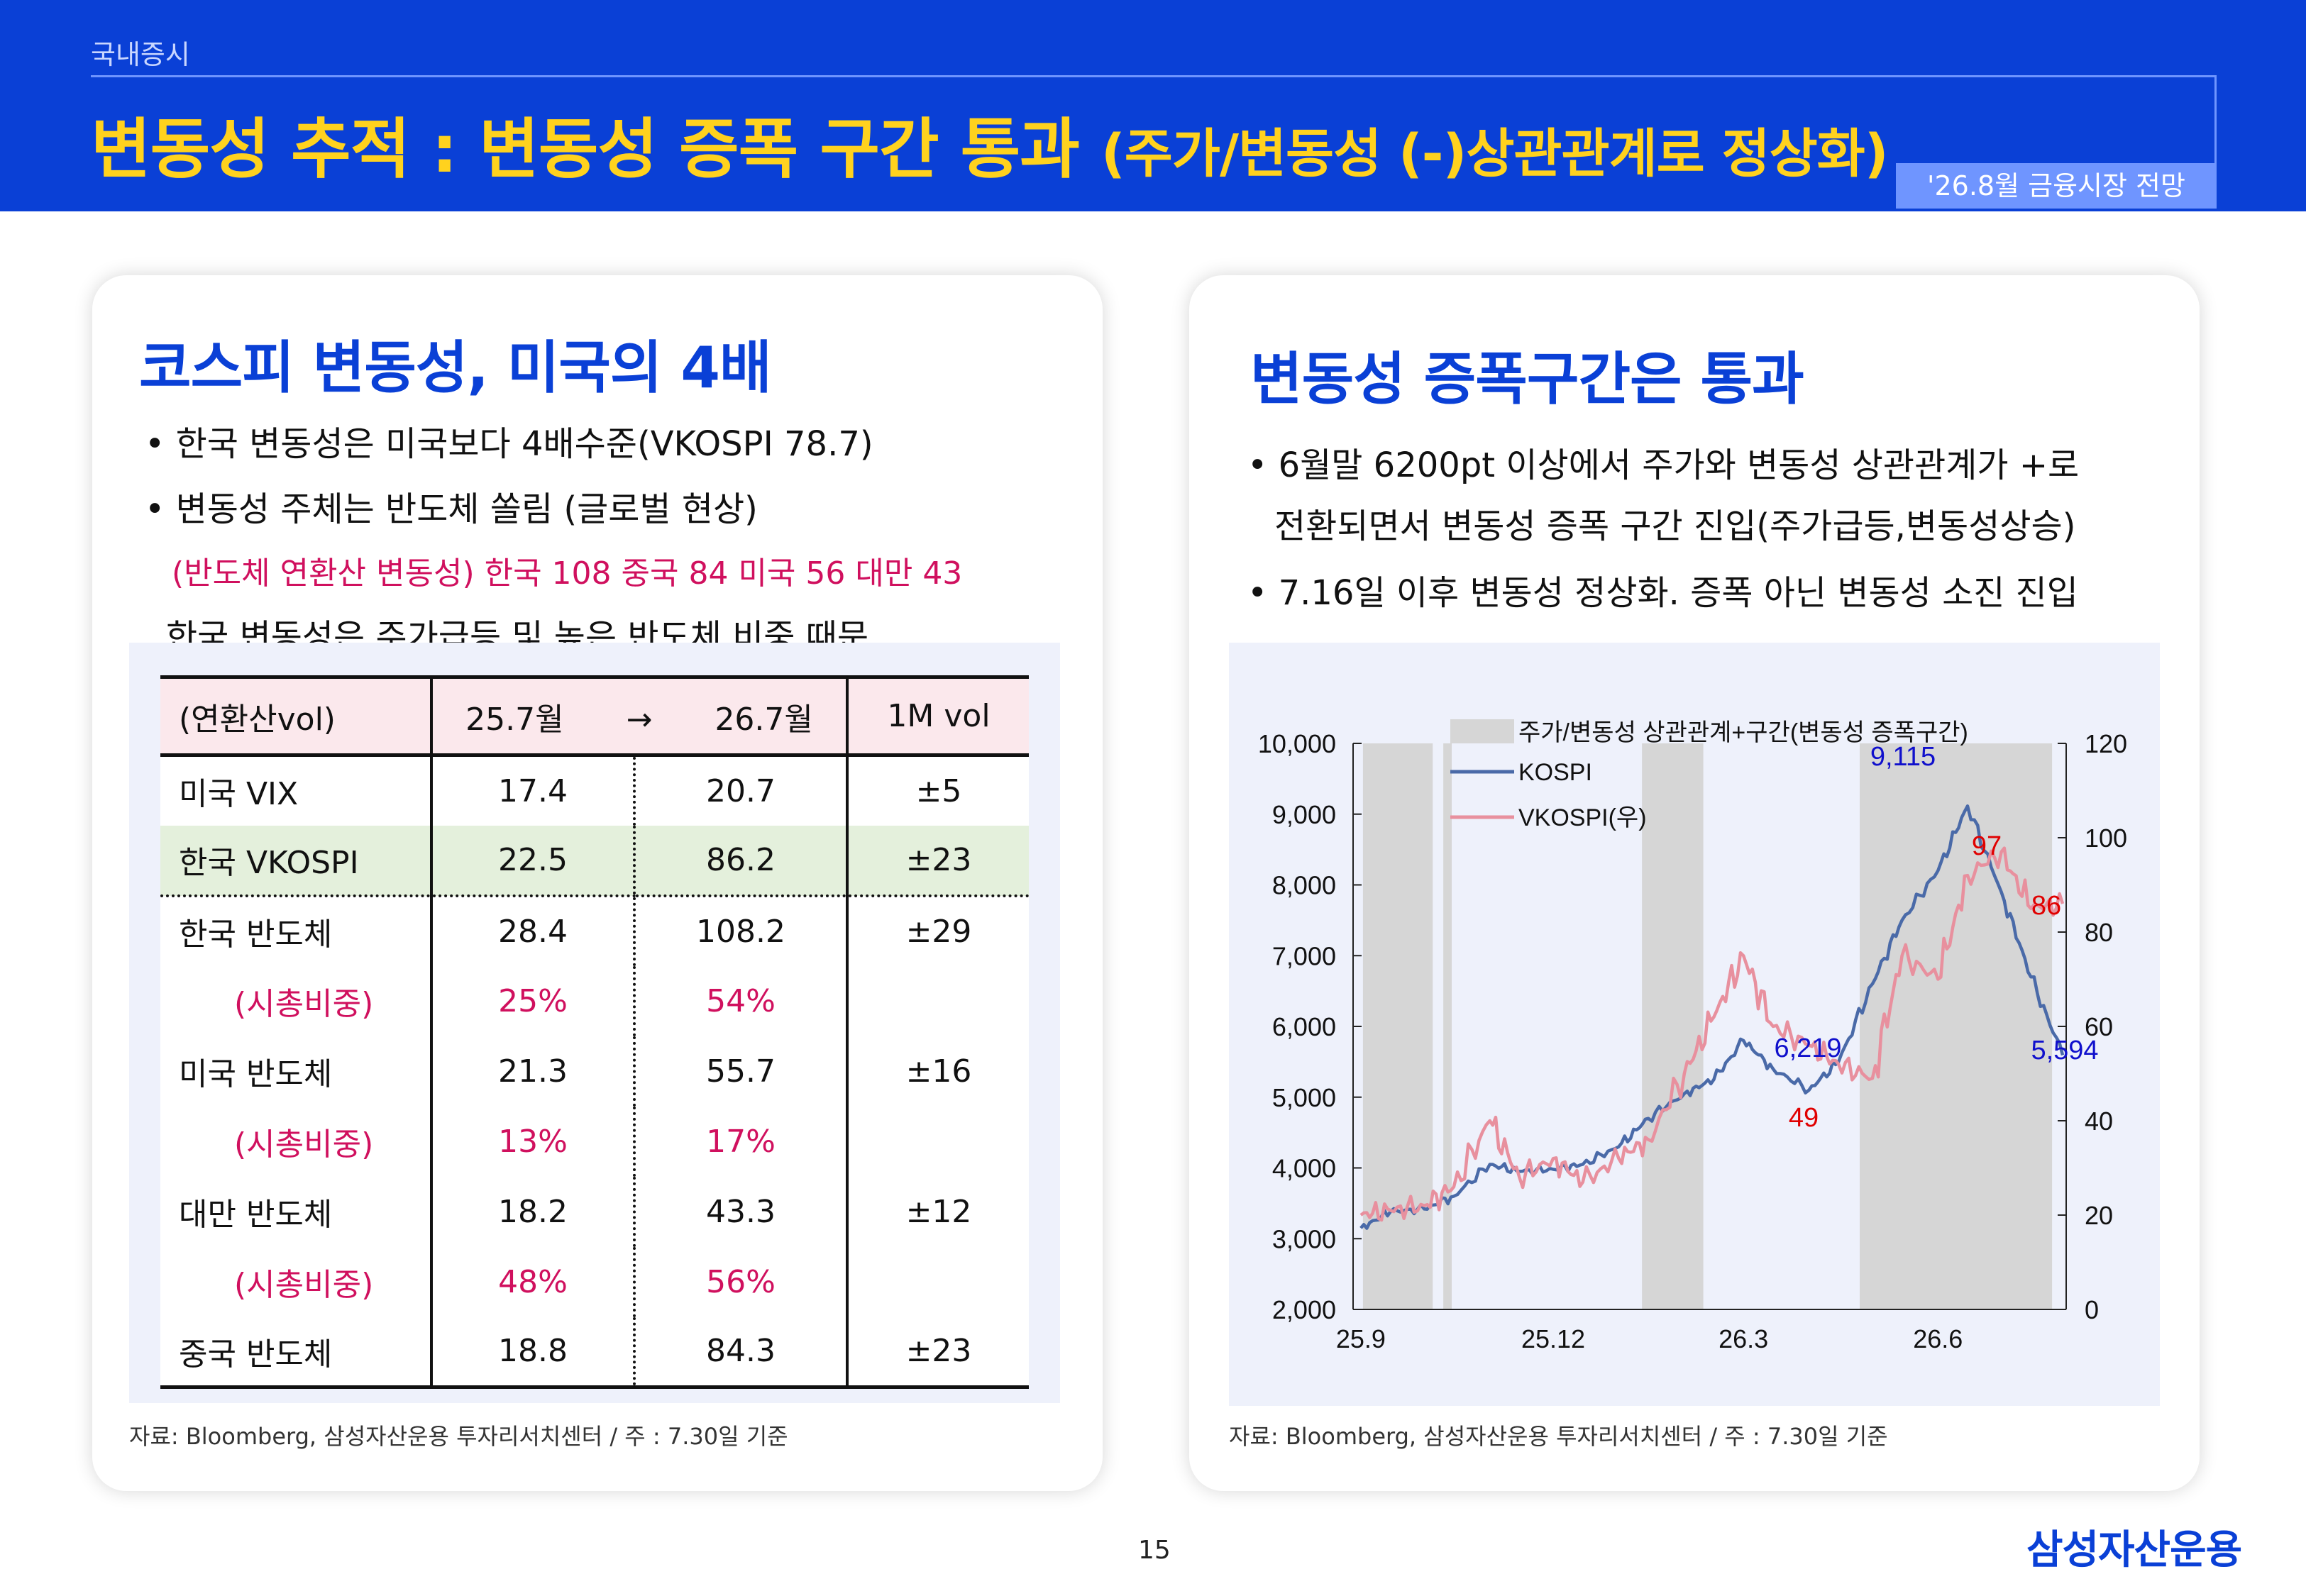 The image size is (2306, 1596). I want to click on y-left-tick-label: 7,000, so click(1304, 956).